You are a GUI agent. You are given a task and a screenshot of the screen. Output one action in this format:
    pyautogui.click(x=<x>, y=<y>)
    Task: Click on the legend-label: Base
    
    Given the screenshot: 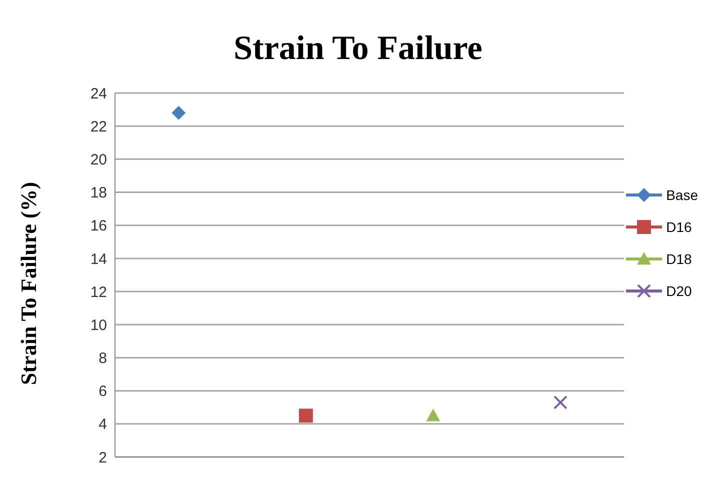 What is the action you would take?
    pyautogui.click(x=682, y=195)
    